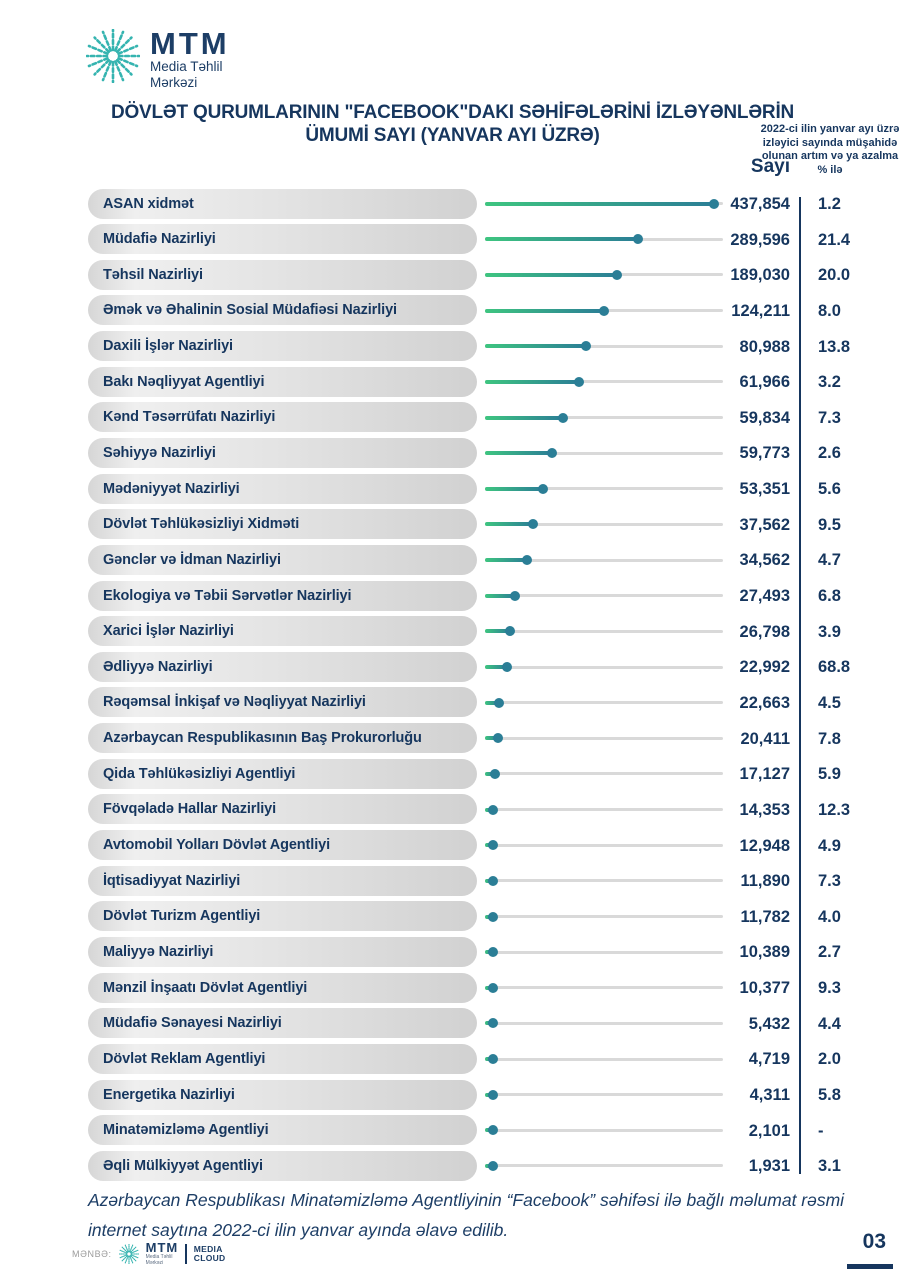 The image size is (905, 1280). What do you see at coordinates (829, 952) in the screenshot?
I see `growth-pct: 2.7` at bounding box center [829, 952].